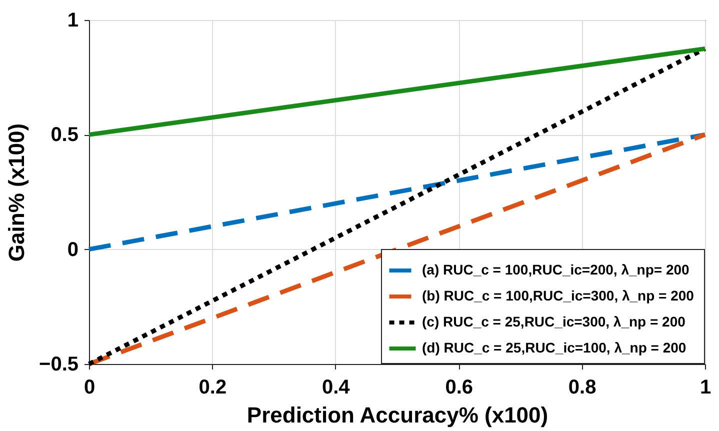 The image size is (719, 431). Describe the element at coordinates (554, 322) in the screenshot. I see `legend-label: (c) RUC_c = 25,RUC_ic=300, λ_np = 200` at that location.